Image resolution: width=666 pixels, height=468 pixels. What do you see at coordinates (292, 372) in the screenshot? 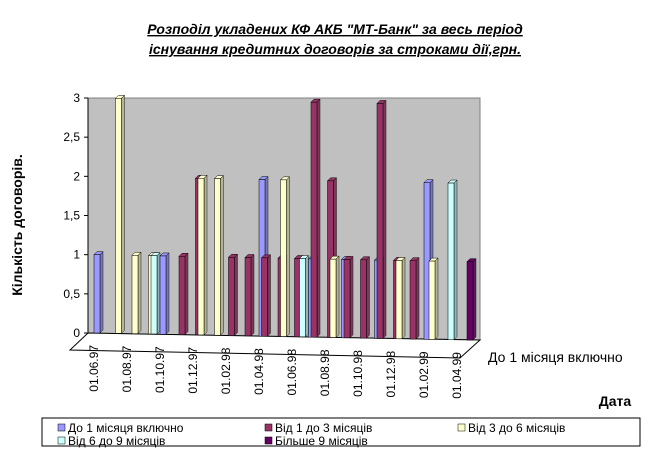
I see `x-tick-label: 01.06.98` at bounding box center [292, 372].